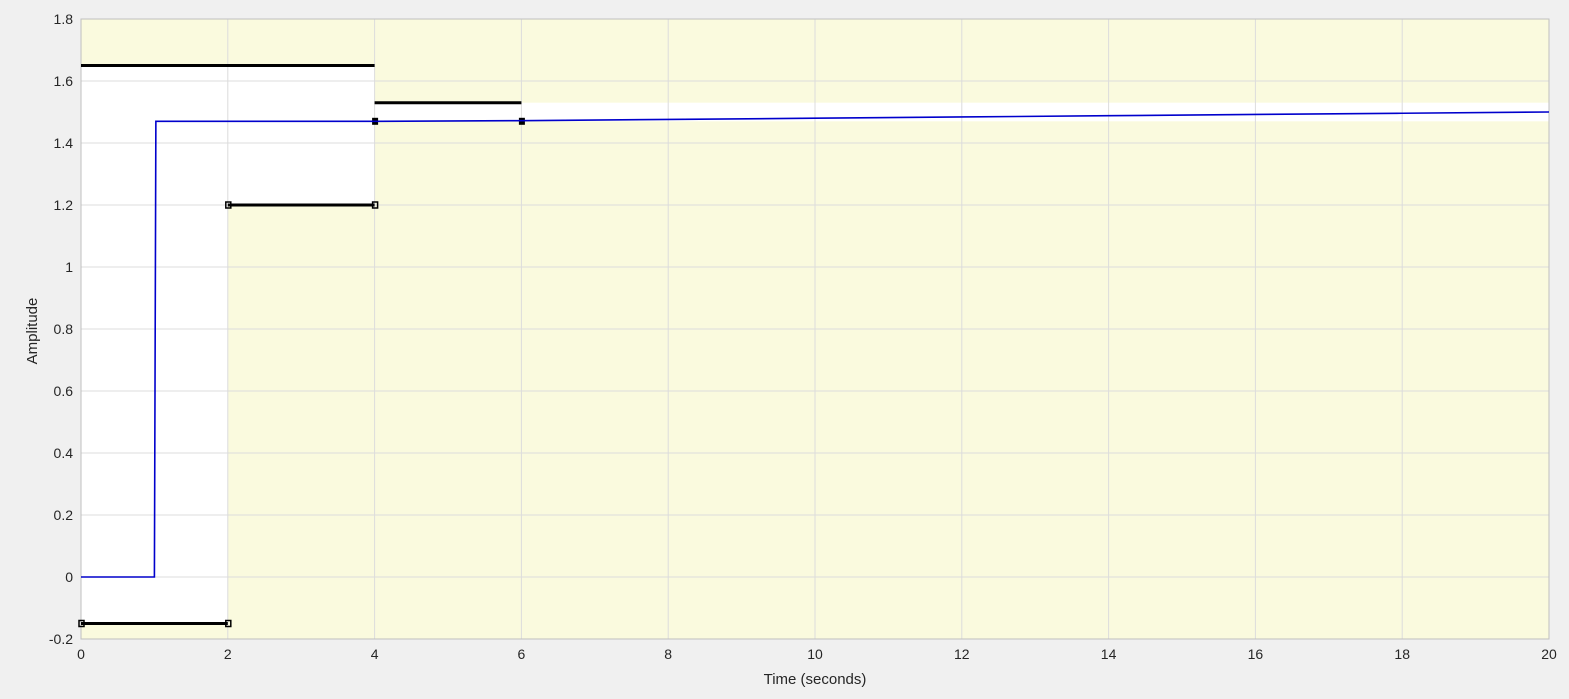 The width and height of the screenshot is (1569, 699). What do you see at coordinates (64, 143) in the screenshot?
I see `y-tick-label-8: 1.4` at bounding box center [64, 143].